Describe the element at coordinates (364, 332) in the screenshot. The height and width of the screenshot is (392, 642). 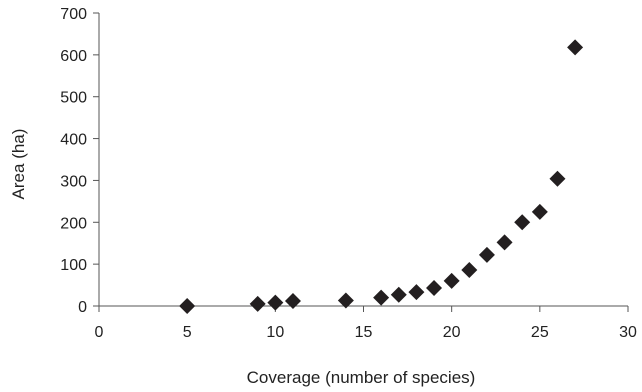
I see `x-tick-label: 15` at that location.